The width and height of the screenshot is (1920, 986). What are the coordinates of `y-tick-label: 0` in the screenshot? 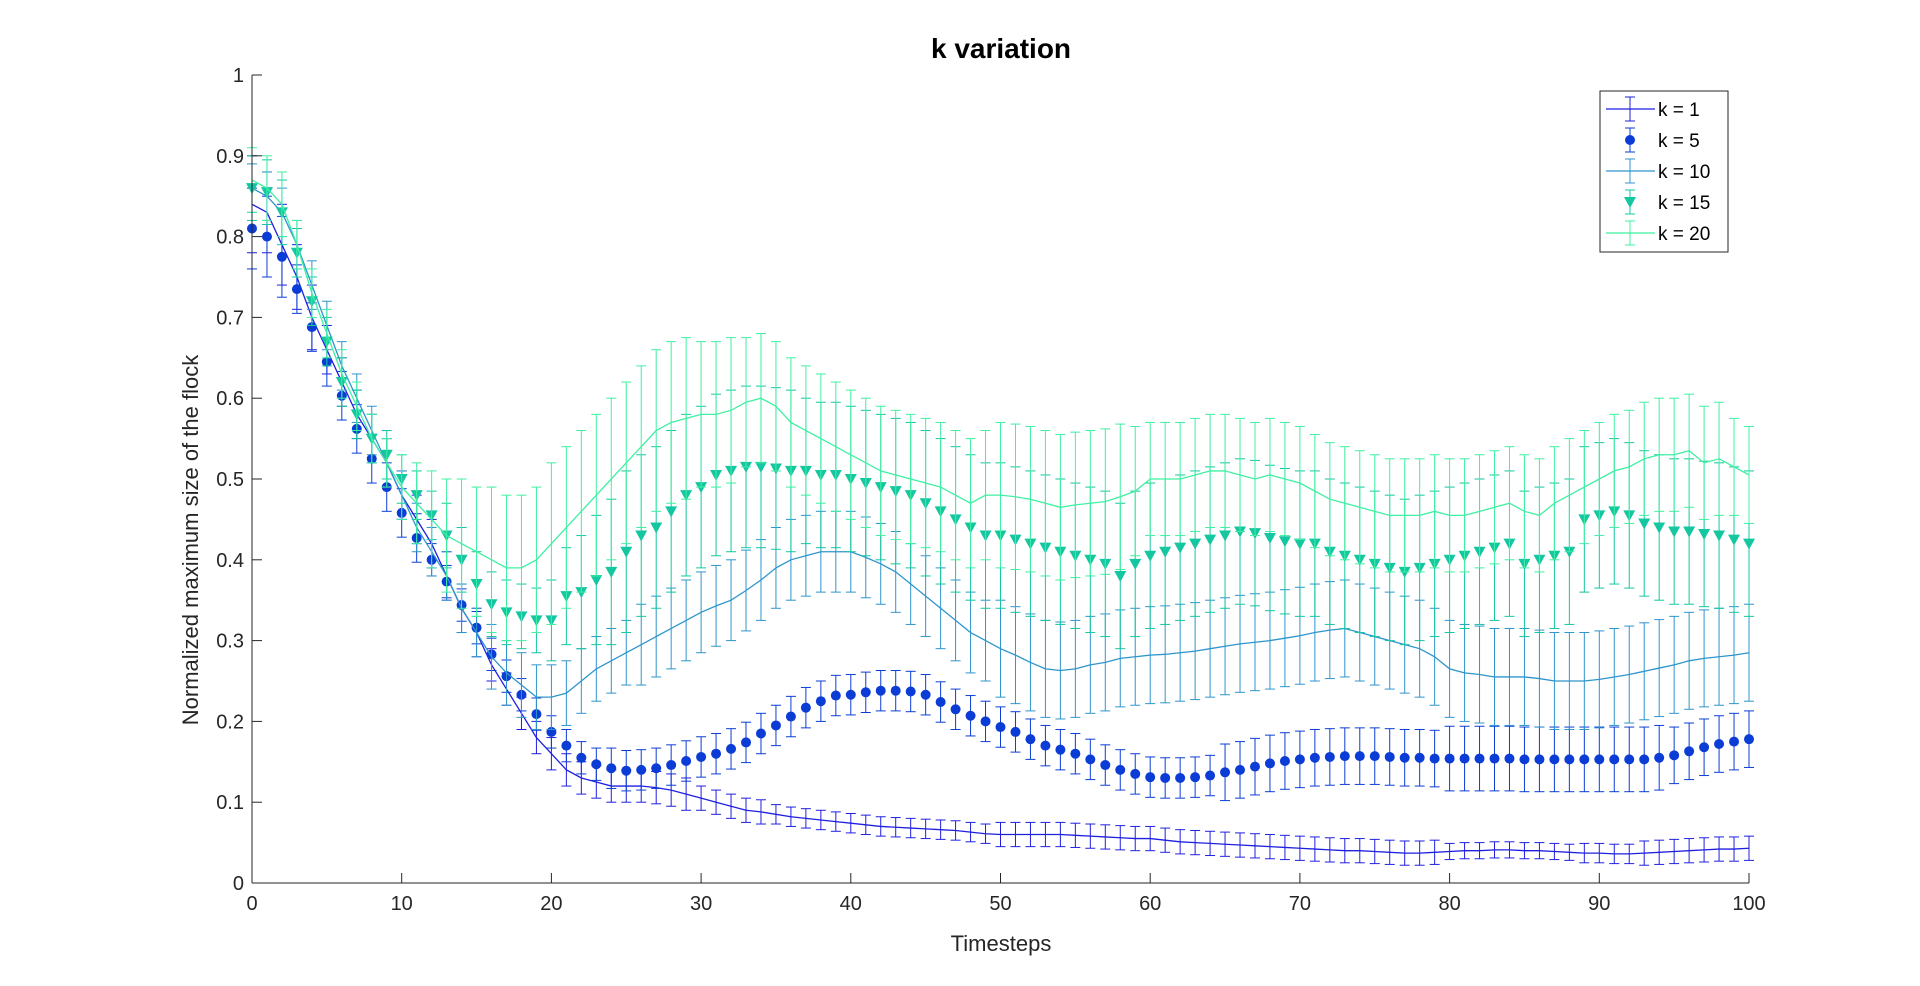 It's located at (238, 884).